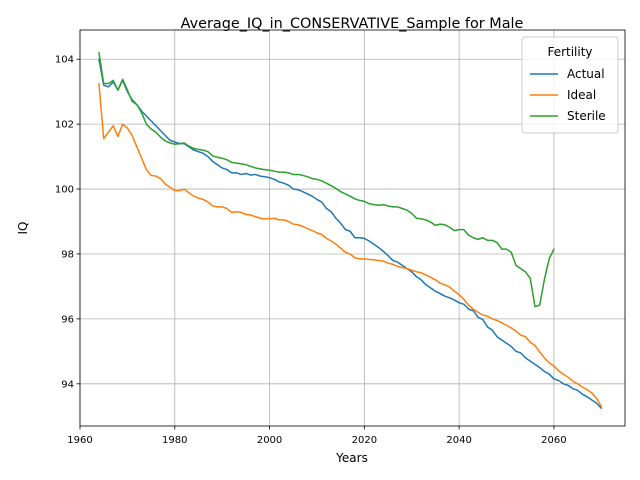 The height and width of the screenshot is (480, 640). Describe the element at coordinates (553, 440) in the screenshot. I see `x-tick-label: 2060` at that location.